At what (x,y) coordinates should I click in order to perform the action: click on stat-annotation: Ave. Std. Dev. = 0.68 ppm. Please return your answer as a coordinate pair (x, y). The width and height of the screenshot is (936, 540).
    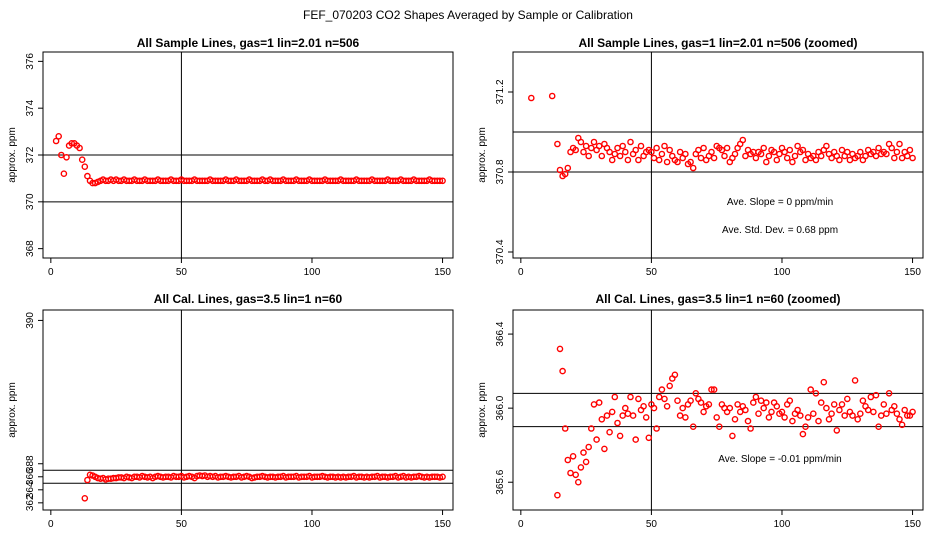
    Looking at the image, I should click on (780, 230).